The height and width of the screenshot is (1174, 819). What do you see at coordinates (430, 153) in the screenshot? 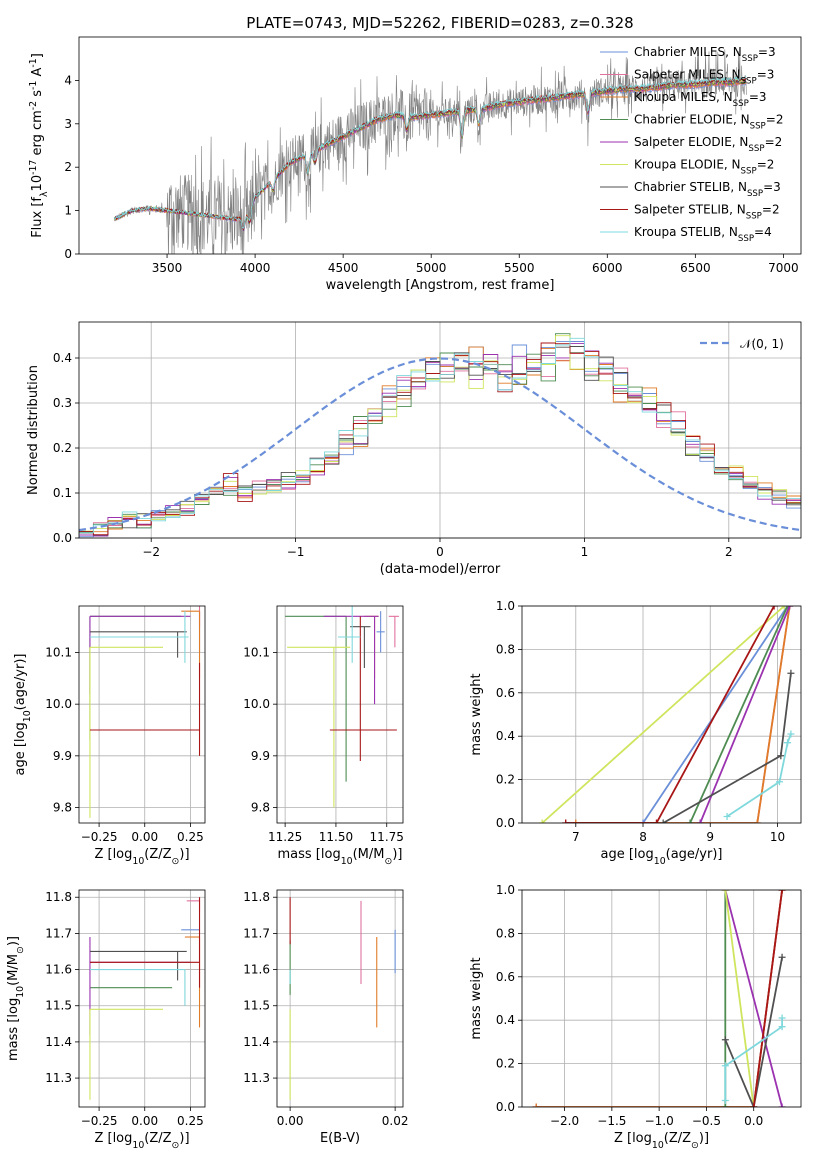
I see `model-spectrum-line` at bounding box center [430, 153].